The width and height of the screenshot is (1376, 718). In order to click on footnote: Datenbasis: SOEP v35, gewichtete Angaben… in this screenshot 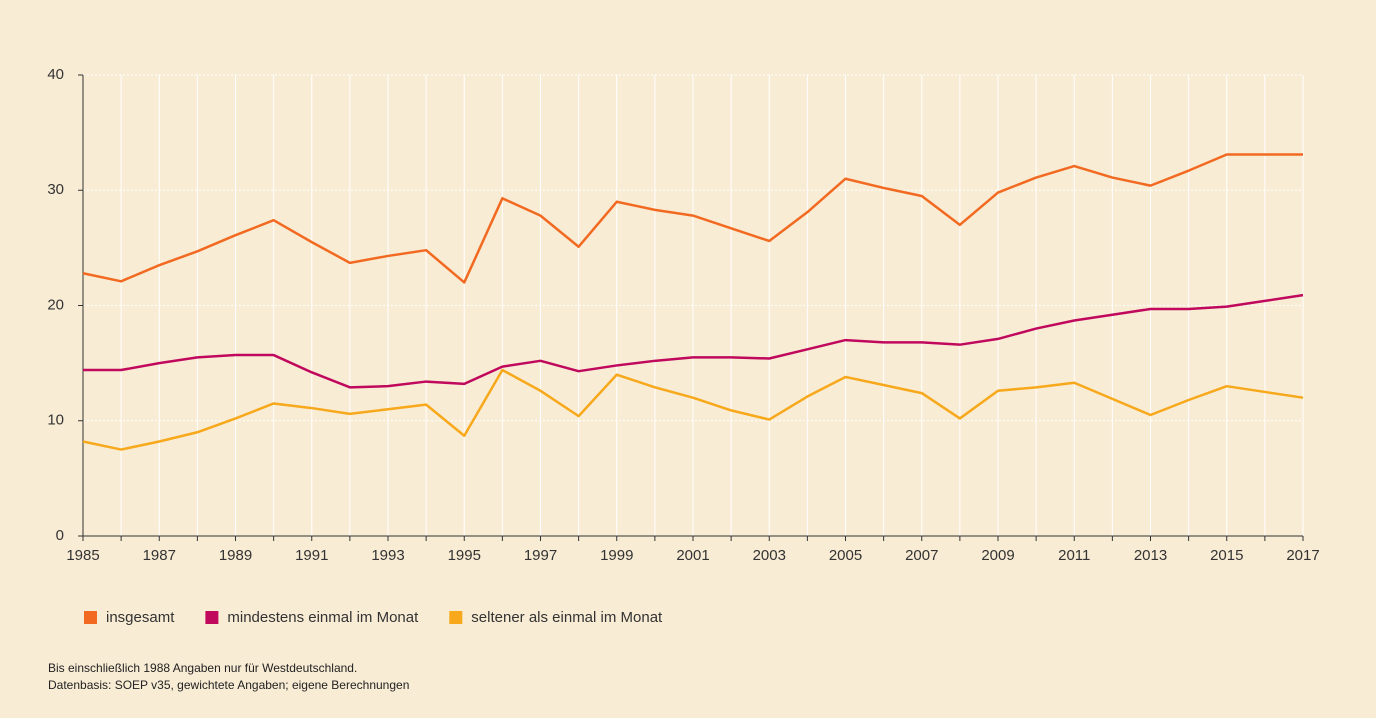, I will do `click(228, 685)`.